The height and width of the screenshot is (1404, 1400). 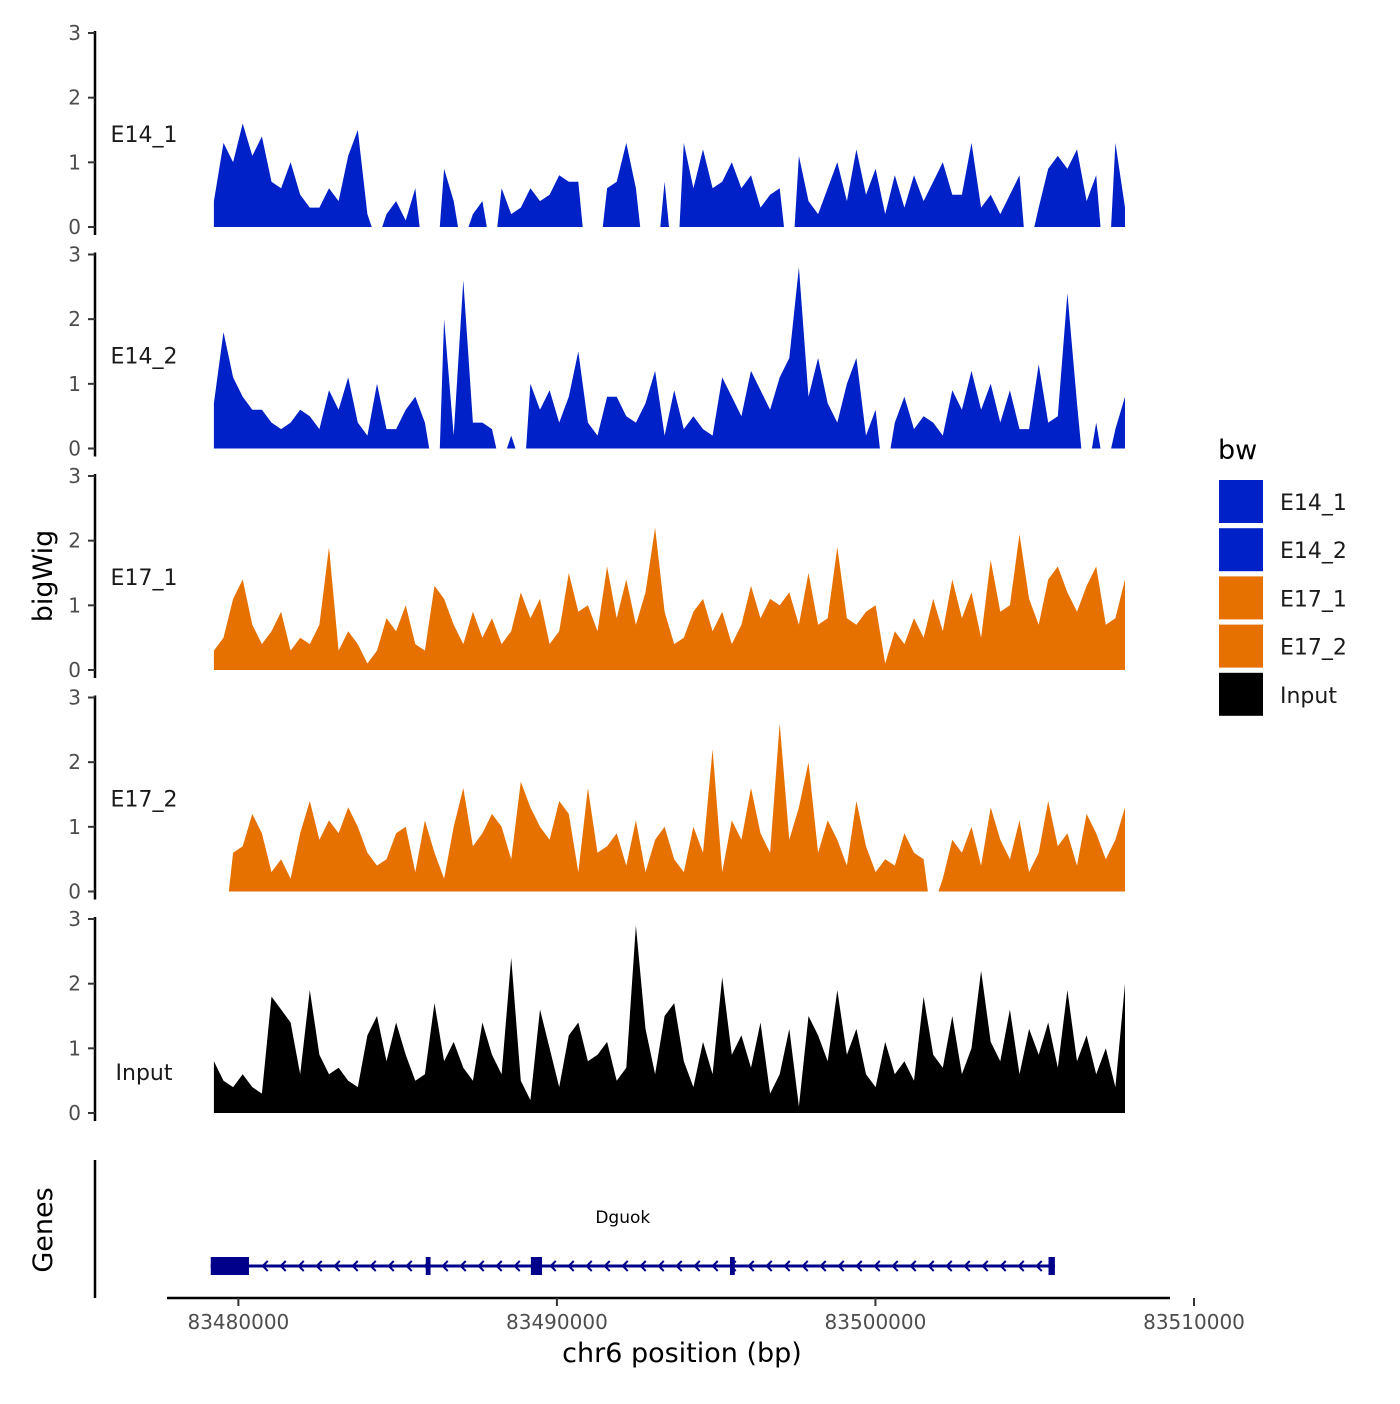 I want to click on gene-track: Dguok, so click(x=574, y=1229).